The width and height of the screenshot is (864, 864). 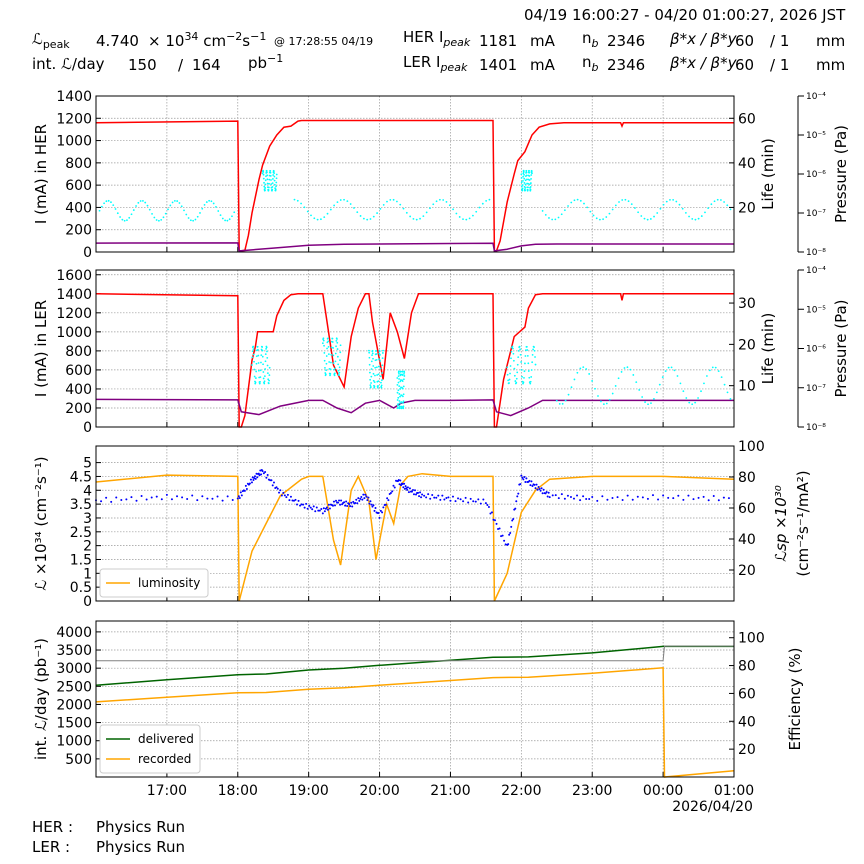 What do you see at coordinates (87, 547) in the screenshot?
I see `y-tick-label: 2` at bounding box center [87, 547].